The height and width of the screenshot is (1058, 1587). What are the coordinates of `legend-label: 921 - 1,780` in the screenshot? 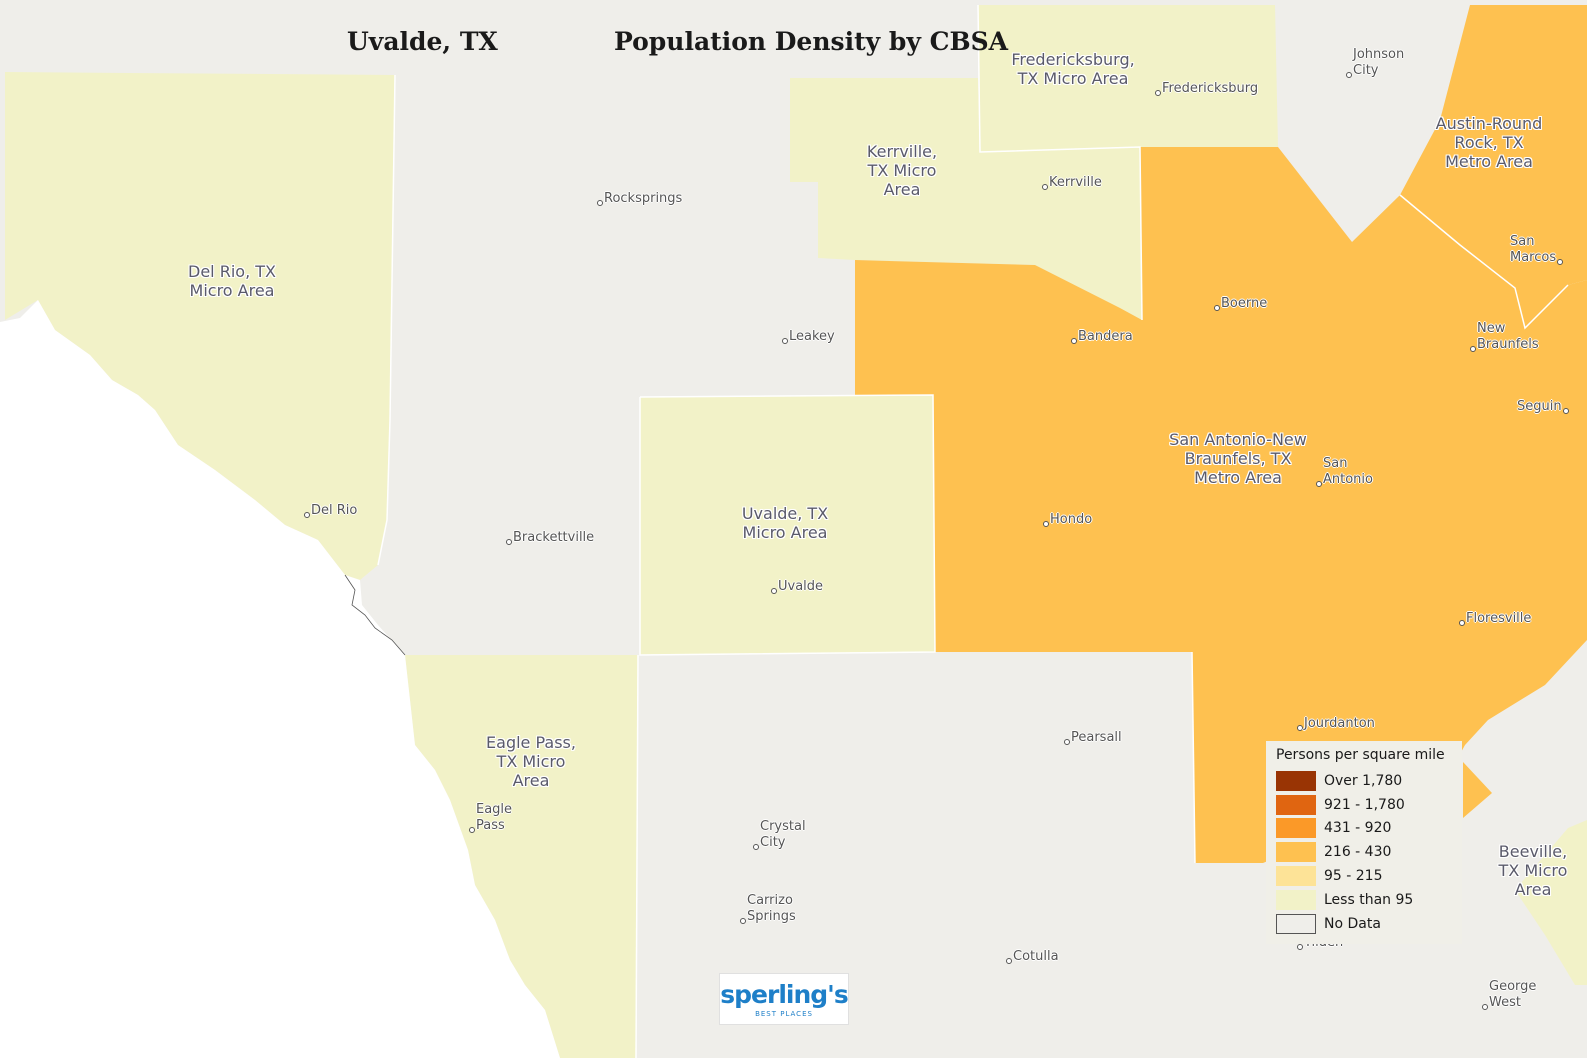 It's located at (1364, 804).